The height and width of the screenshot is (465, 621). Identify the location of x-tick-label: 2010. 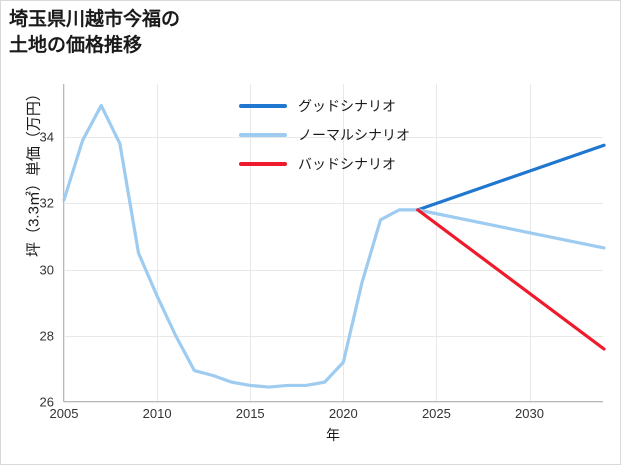
(157, 413).